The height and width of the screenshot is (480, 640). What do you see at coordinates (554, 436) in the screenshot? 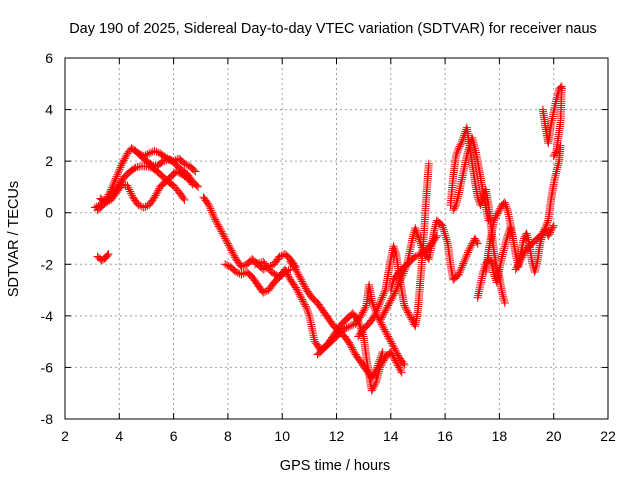
I see `x-tick-label: 20` at bounding box center [554, 436].